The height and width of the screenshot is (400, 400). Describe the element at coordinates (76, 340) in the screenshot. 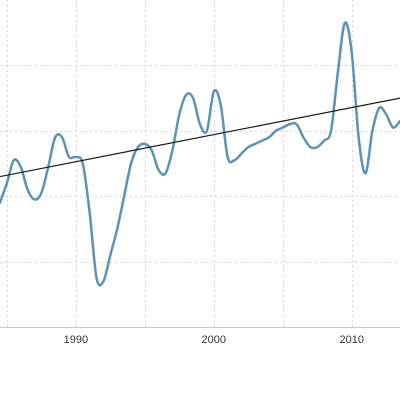

I see `x-tick-label-1990: 1990` at that location.